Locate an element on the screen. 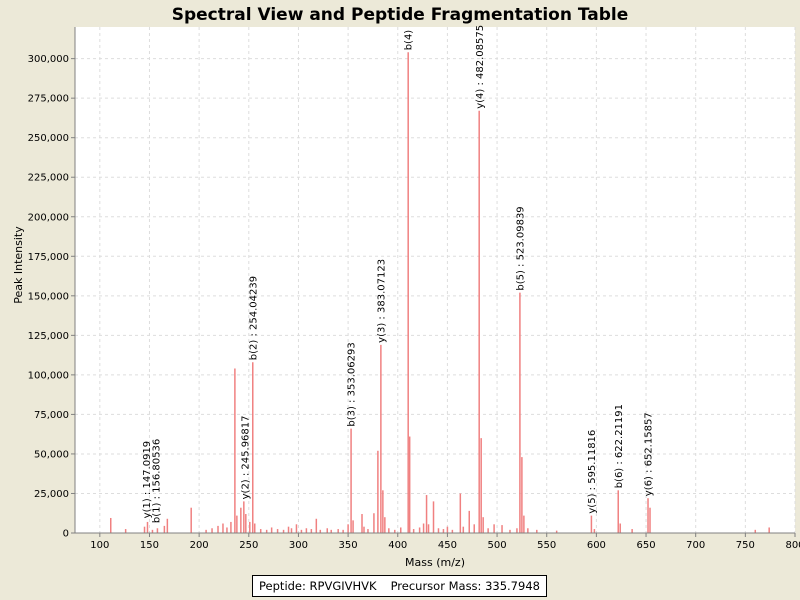 This screenshot has width=800, height=600. y-tick-label: 25,000 is located at coordinates (51, 494).